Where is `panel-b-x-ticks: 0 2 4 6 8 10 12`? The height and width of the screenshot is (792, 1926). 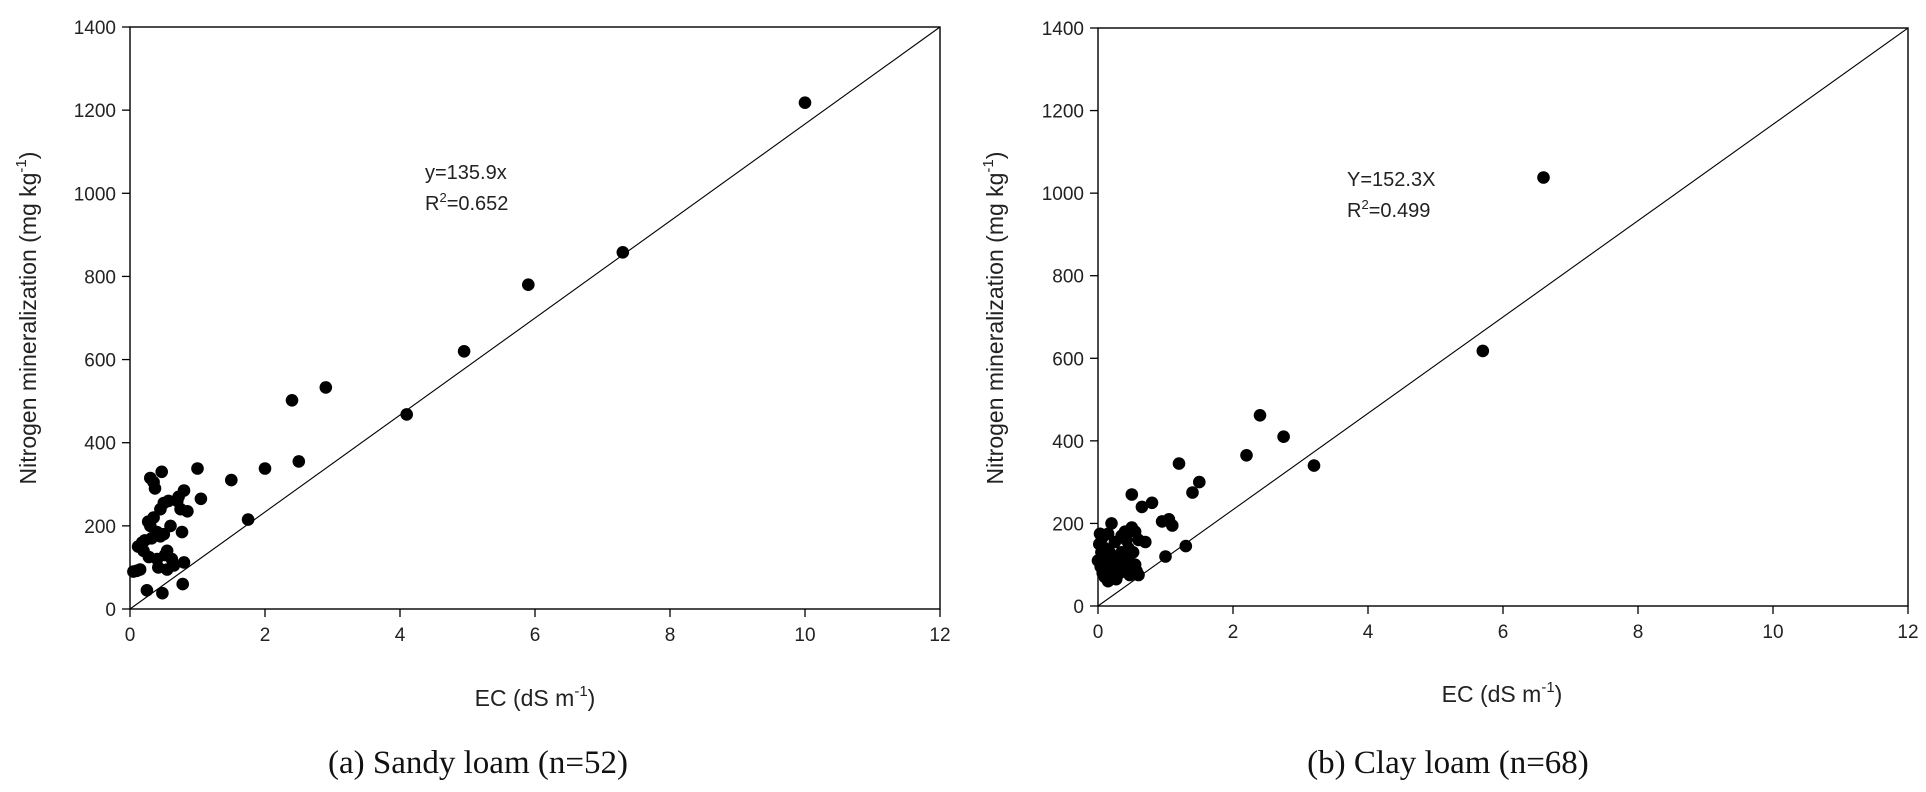 panel-b-x-ticks: 0 2 4 6 8 10 12 is located at coordinates (1506, 624).